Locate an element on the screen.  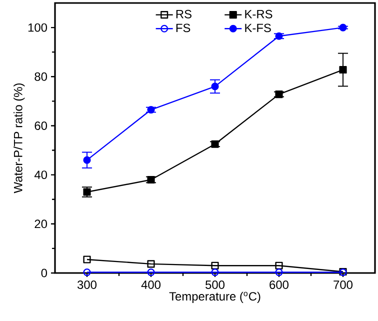
x-tick-label: 400 is located at coordinates (151, 284).